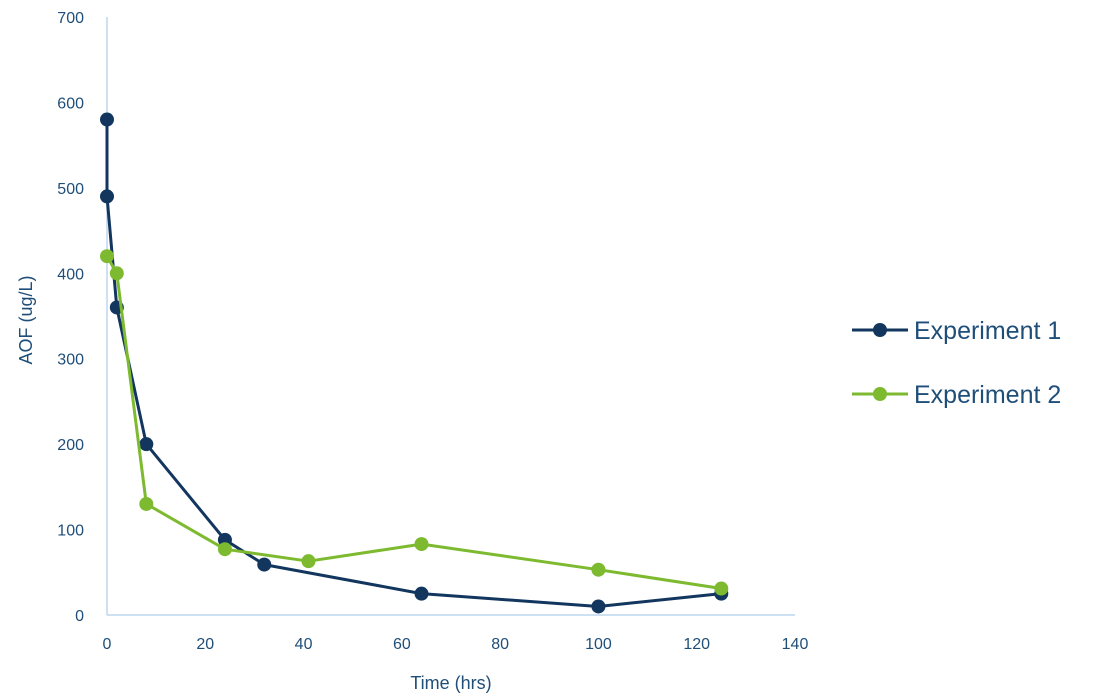 This screenshot has width=1117, height=697. Describe the element at coordinates (70, 103) in the screenshot. I see `y-tick-label: 600` at that location.